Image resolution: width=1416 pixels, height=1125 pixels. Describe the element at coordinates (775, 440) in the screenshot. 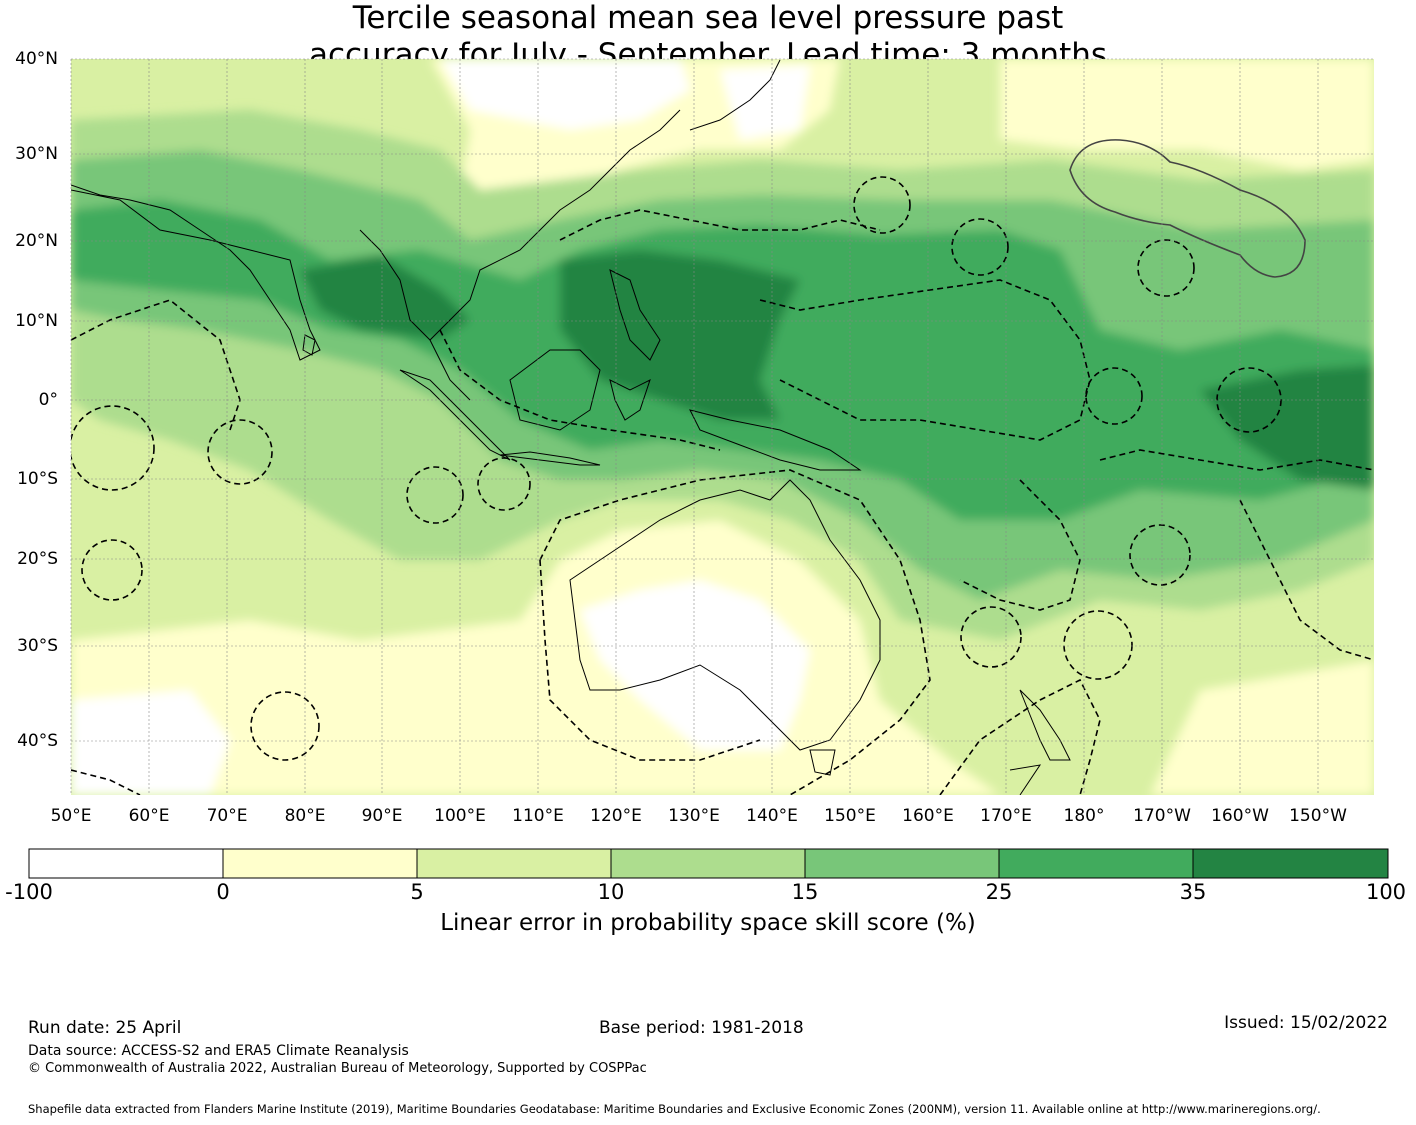

I see `coastline-new-guinea` at that location.